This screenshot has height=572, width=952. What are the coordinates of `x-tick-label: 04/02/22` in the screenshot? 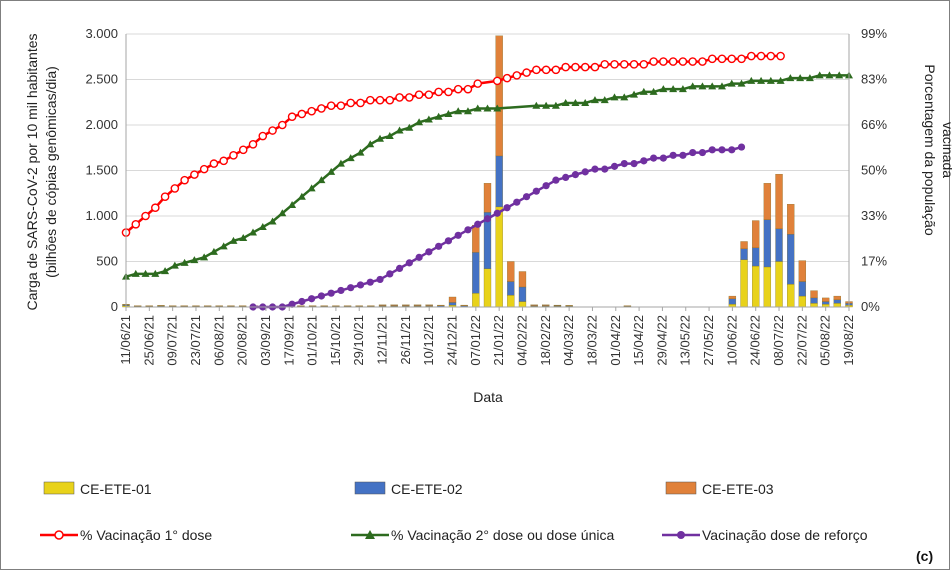 It's located at (521, 340).